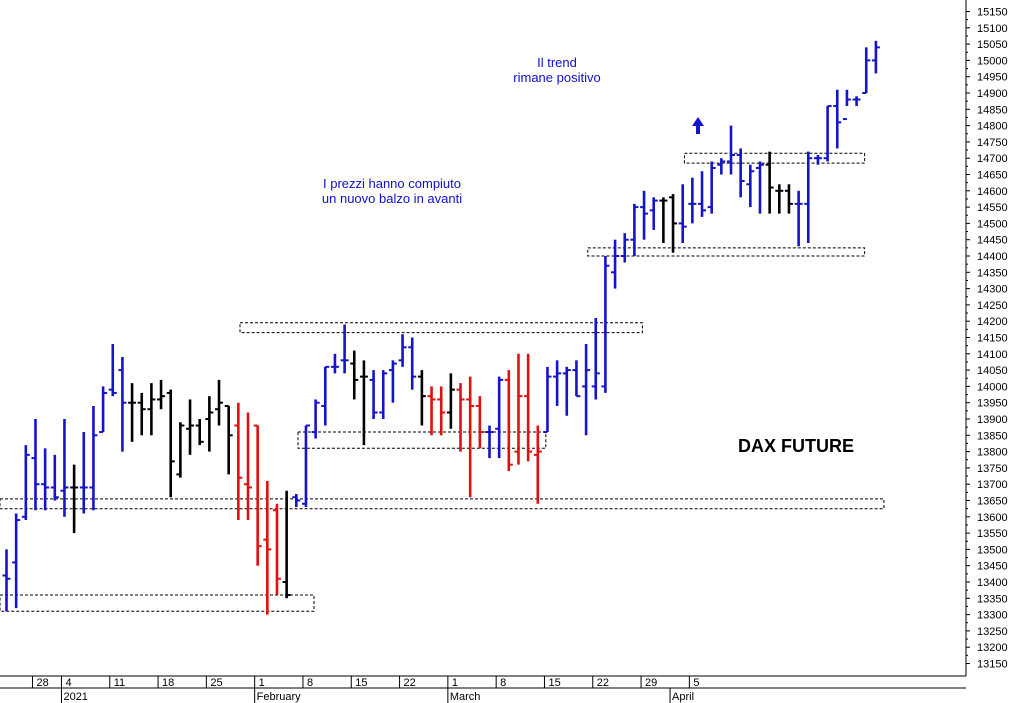 This screenshot has width=1014, height=703. What do you see at coordinates (992, 241) in the screenshot?
I see `y-tick-label: 14450` at bounding box center [992, 241].